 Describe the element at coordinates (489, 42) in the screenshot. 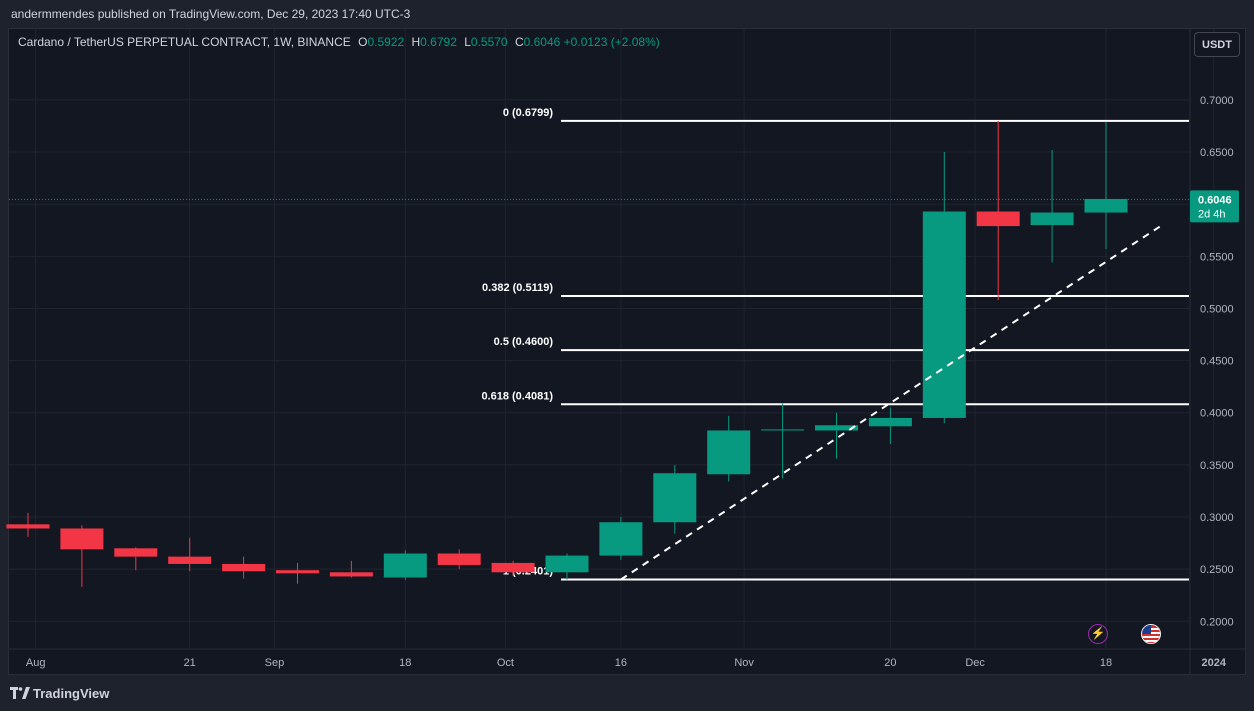

I see `low-value: 0.5570` at that location.